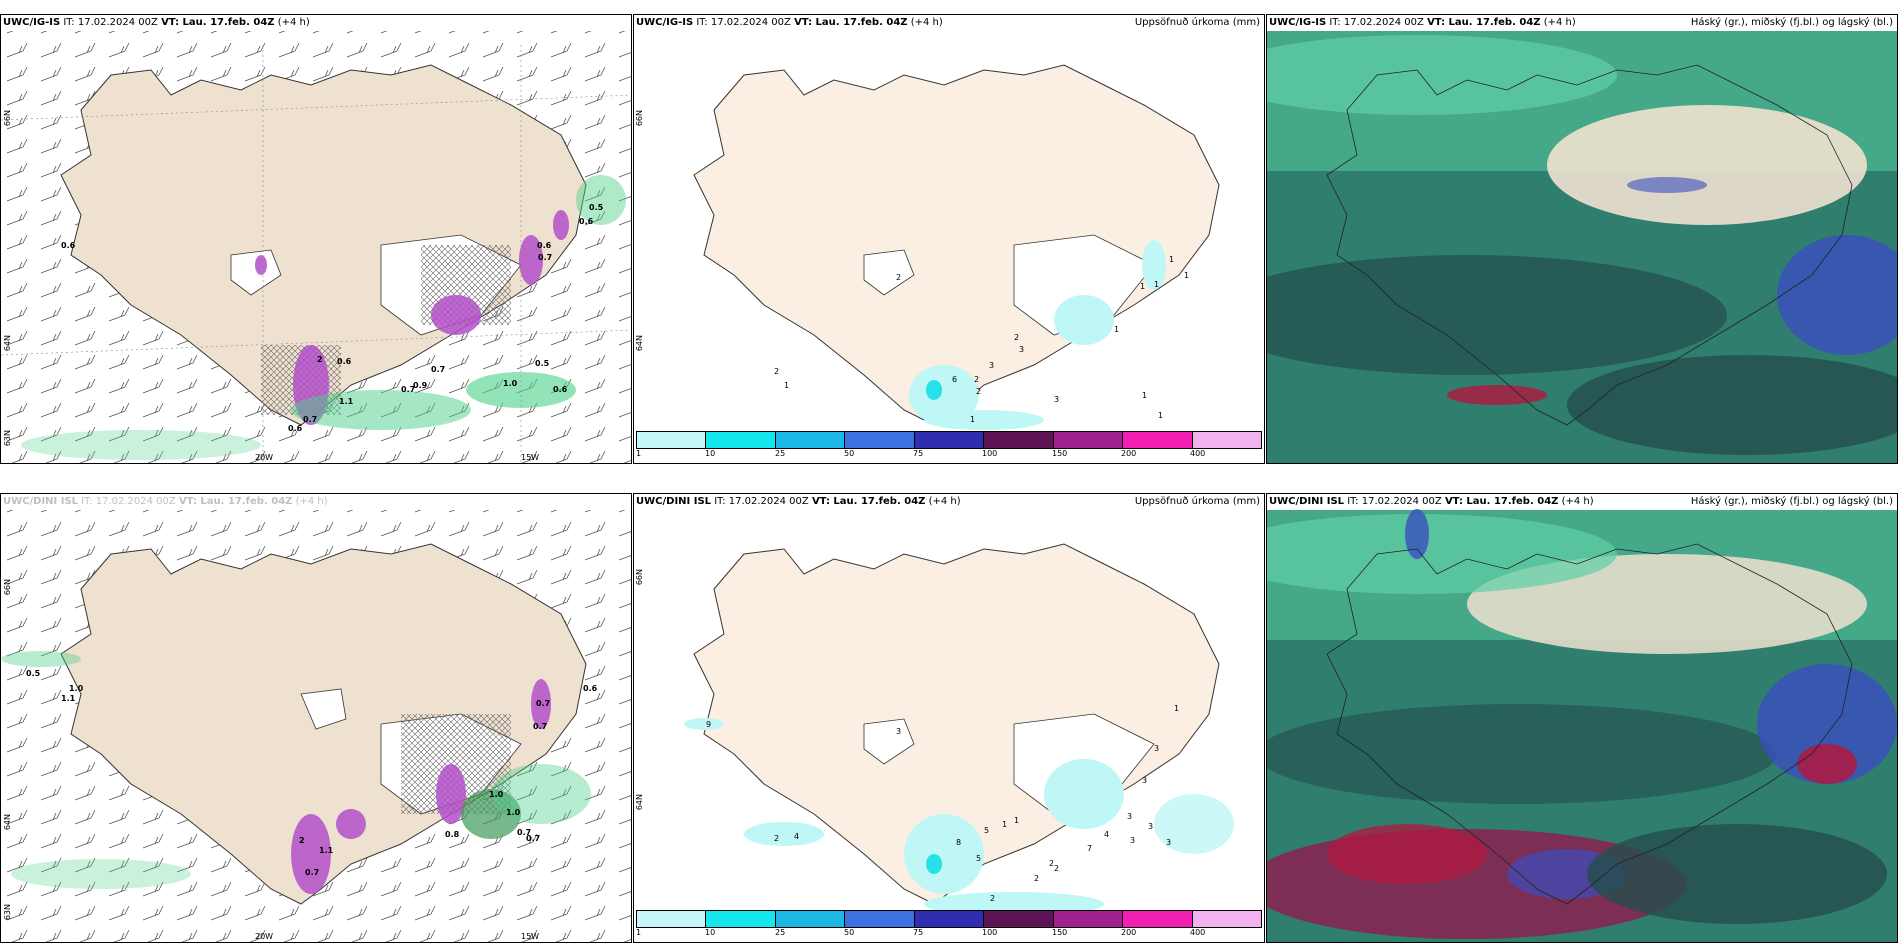 This screenshot has height=950, width=1900. Describe the element at coordinates (955, 379) in the screenshot. I see `value-label: 6` at that location.